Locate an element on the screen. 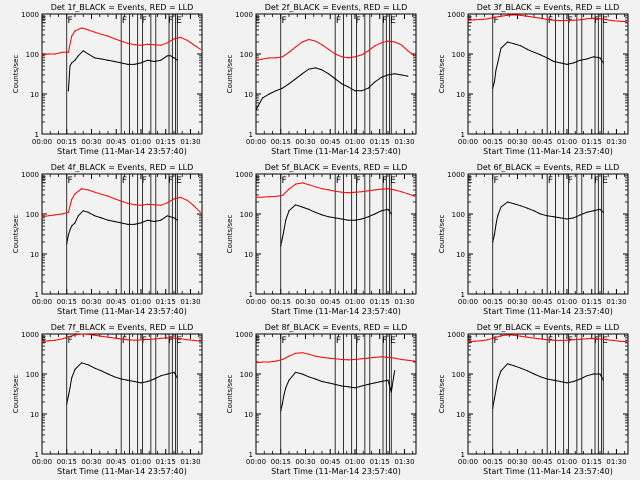  panel-title: Det 8f_BLACK = Events, RED = LLD is located at coordinates (336, 327).